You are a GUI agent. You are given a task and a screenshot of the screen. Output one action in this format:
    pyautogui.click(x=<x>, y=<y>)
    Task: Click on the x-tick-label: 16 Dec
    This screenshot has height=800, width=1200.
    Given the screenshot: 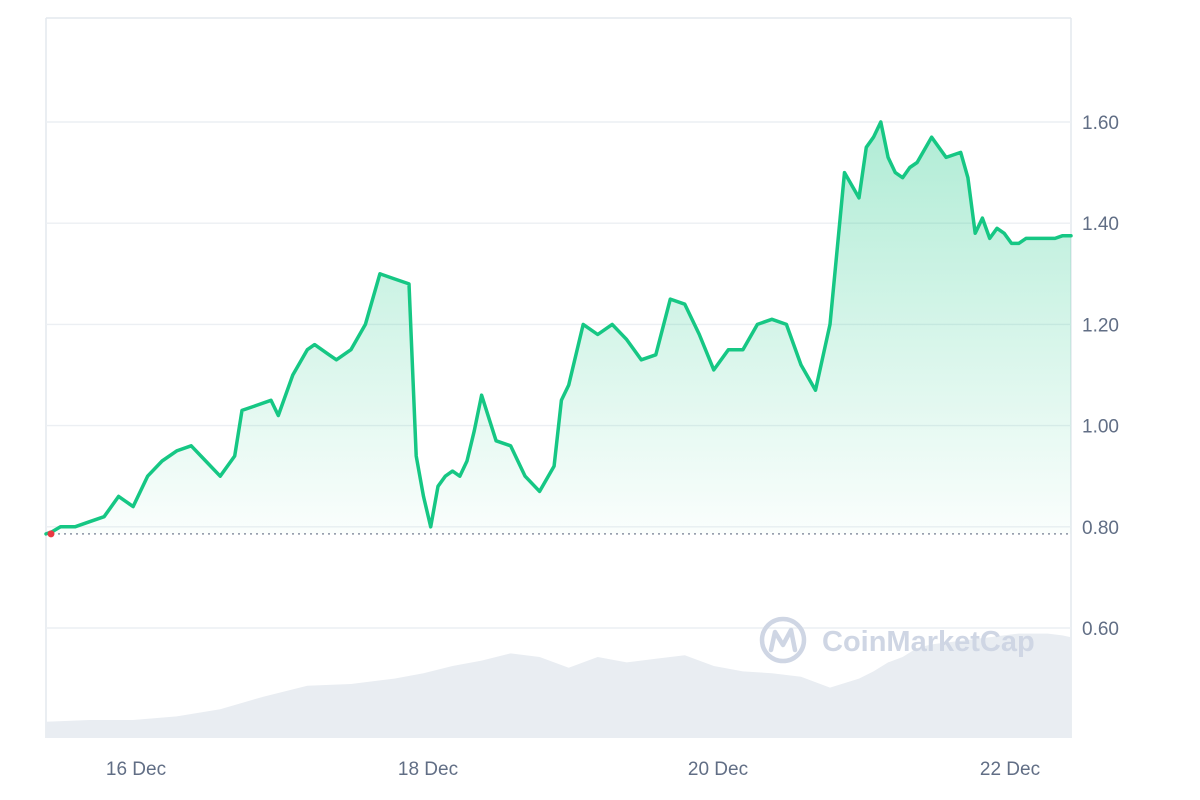 What is the action you would take?
    pyautogui.click(x=136, y=769)
    